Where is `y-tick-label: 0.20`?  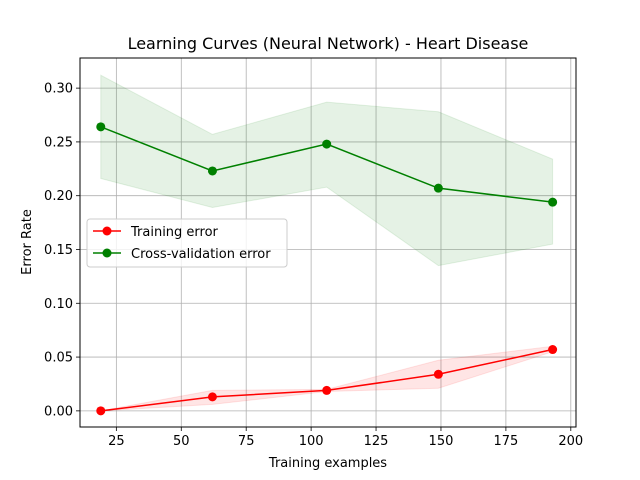
y-tick-label: 0.20 is located at coordinates (58, 196).